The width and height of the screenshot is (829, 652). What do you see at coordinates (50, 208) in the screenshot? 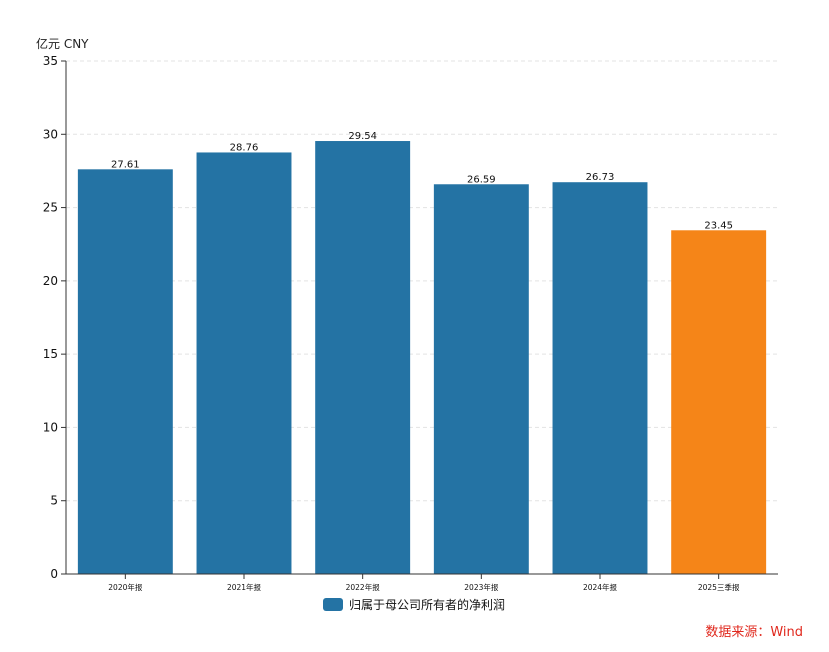
I see `y-tick-label: 25` at bounding box center [50, 208].